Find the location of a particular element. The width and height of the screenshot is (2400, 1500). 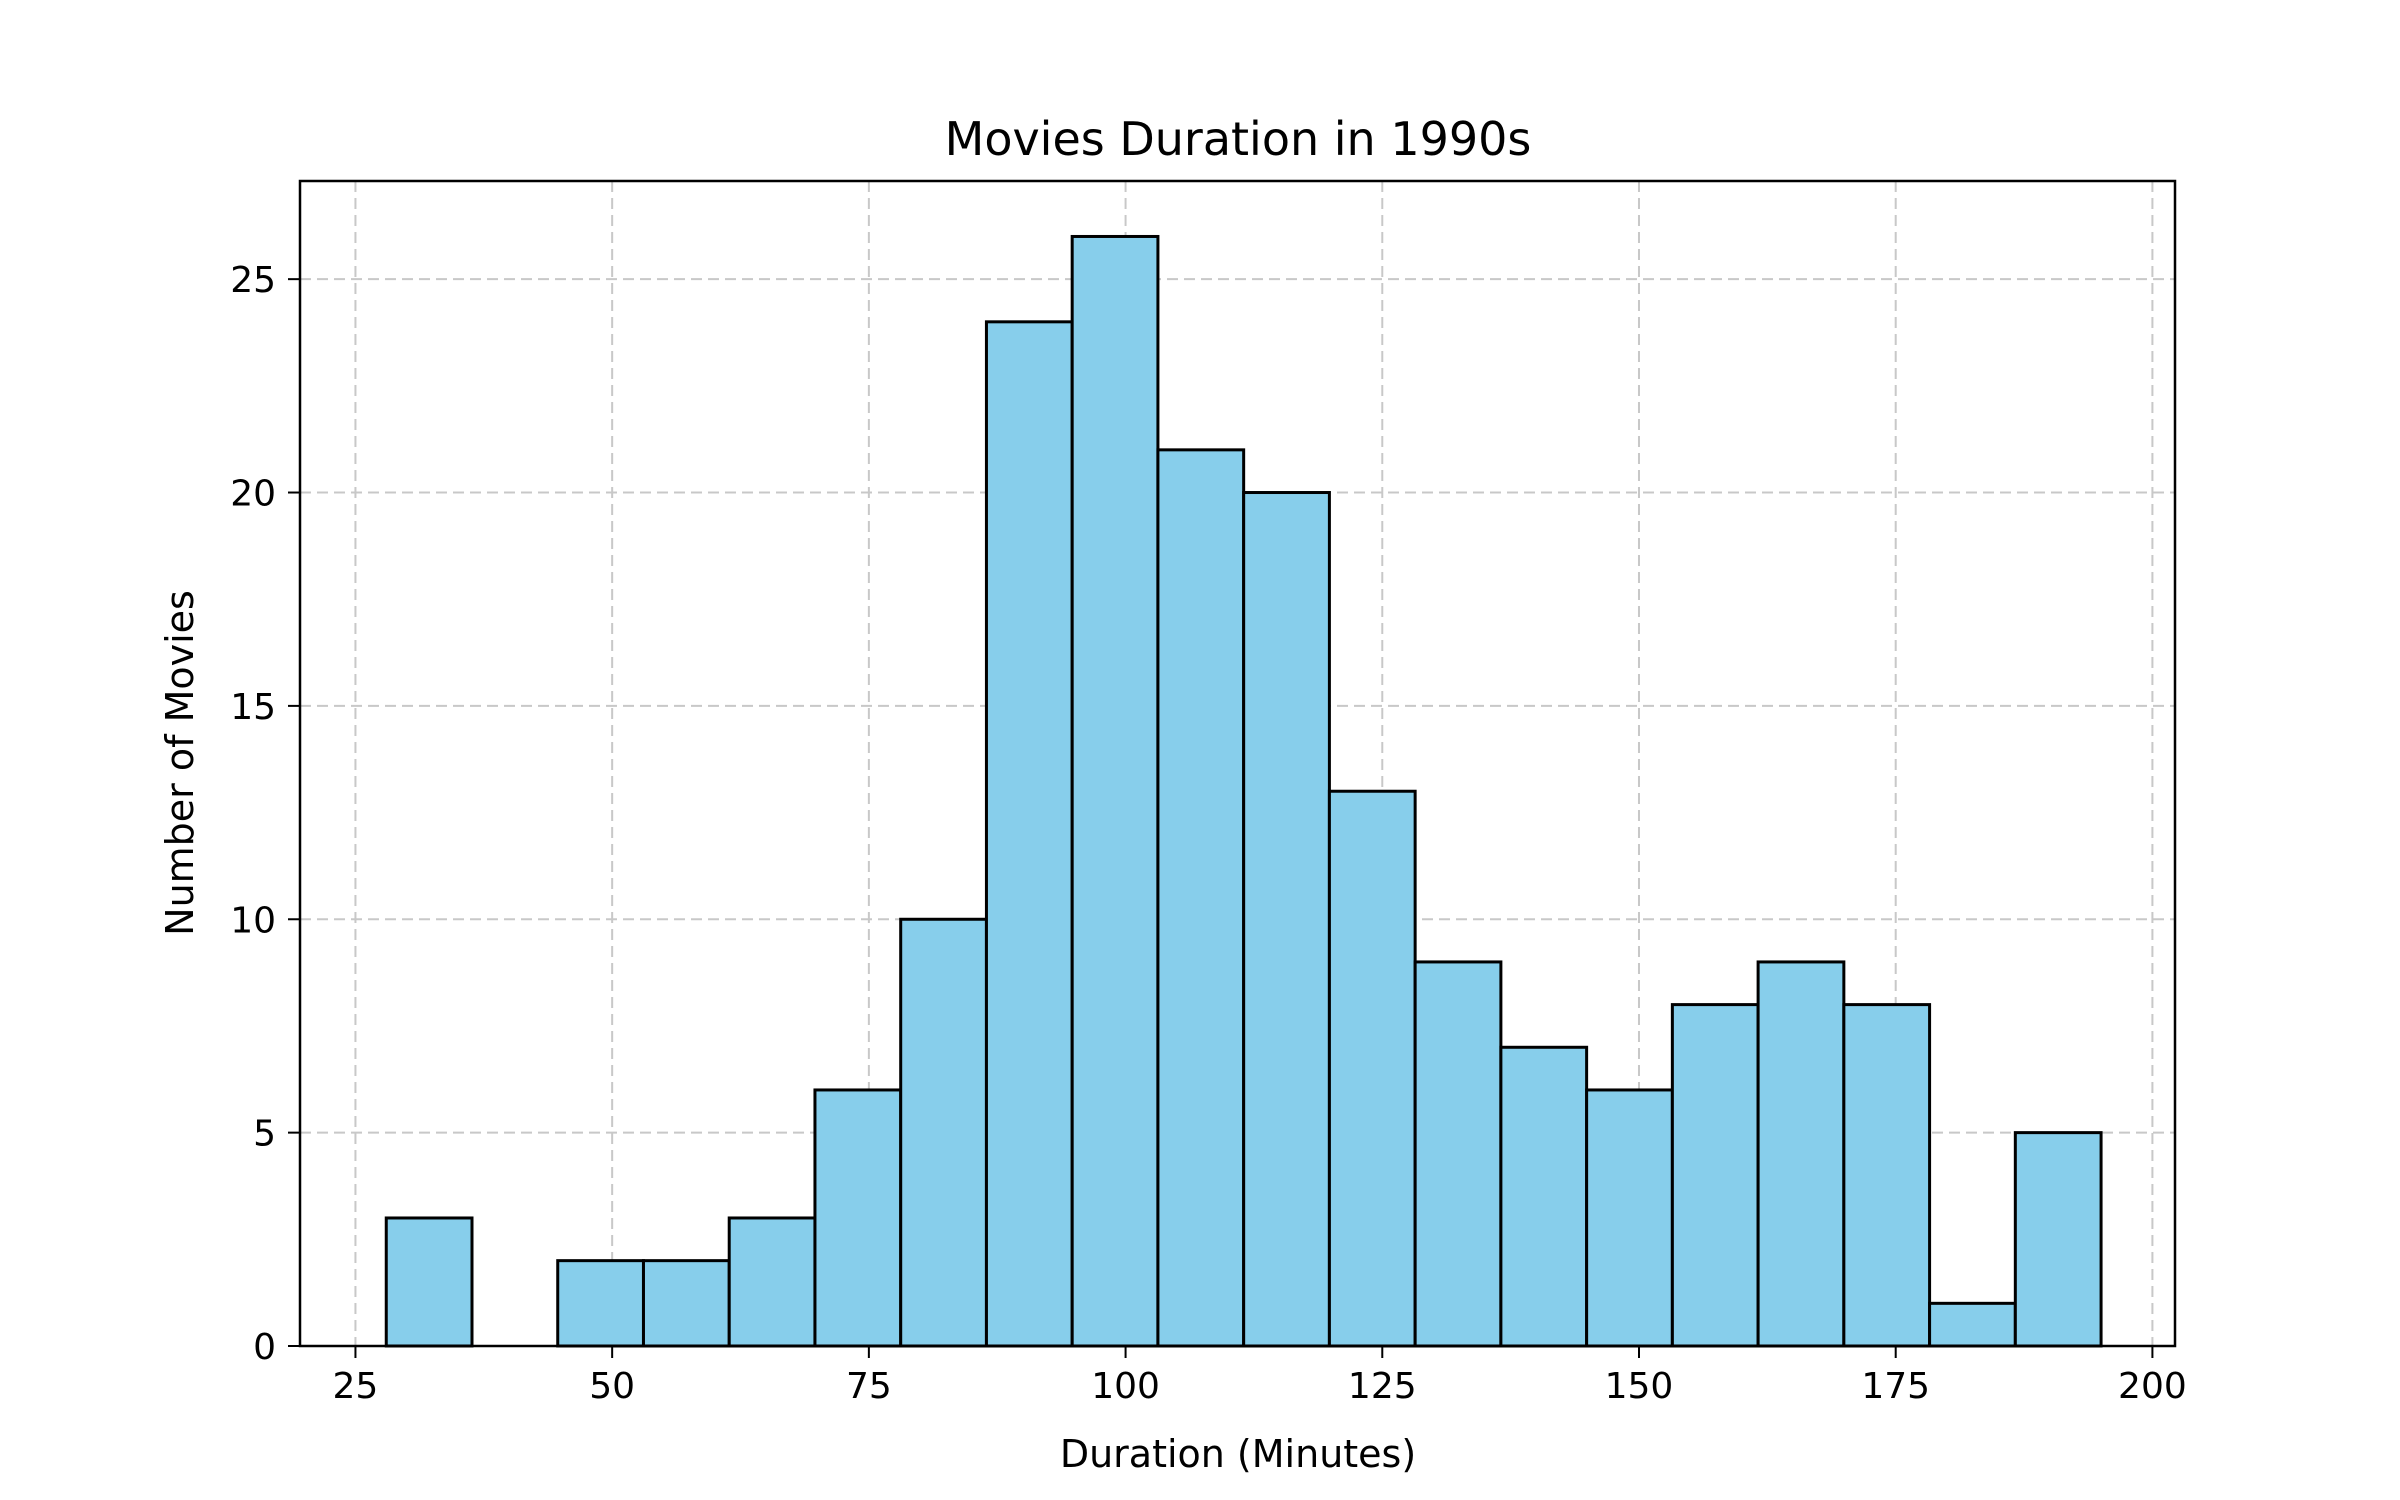

chart-title: Movies Duration in 1990s is located at coordinates (1238, 139).